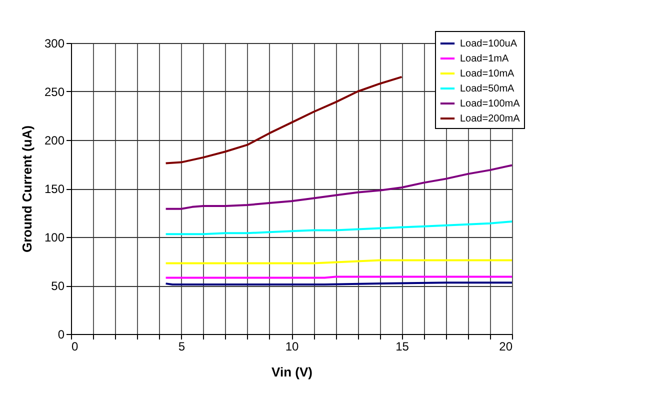  Describe the element at coordinates (54, 141) in the screenshot. I see `y-tick-label: 200` at that location.